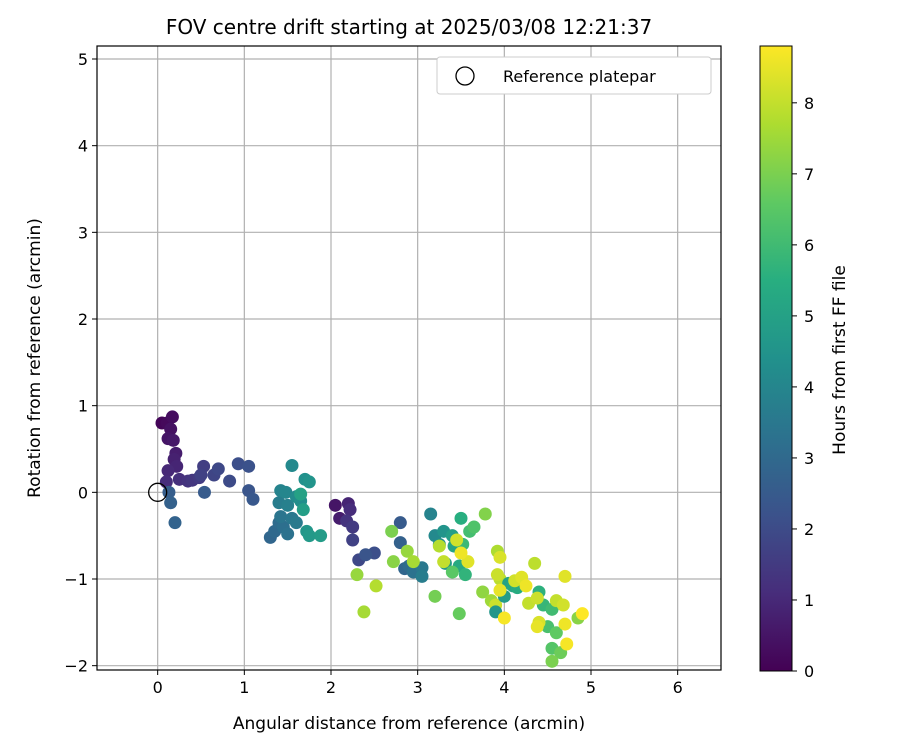 The width and height of the screenshot is (900, 750). I want to click on y-tick-label: 1, so click(83, 406).